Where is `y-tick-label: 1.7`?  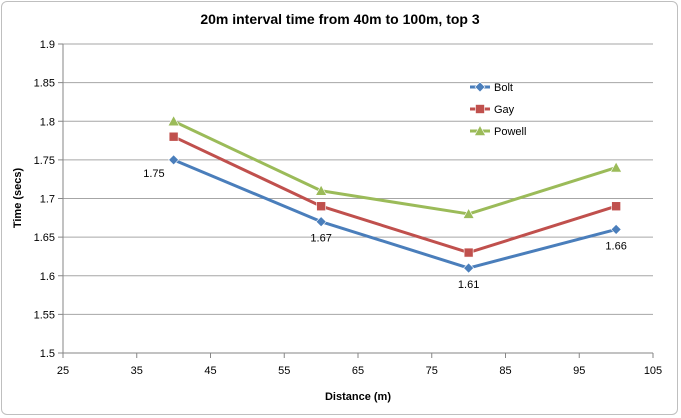
y-tick-label: 1.7 is located at coordinates (47, 200).